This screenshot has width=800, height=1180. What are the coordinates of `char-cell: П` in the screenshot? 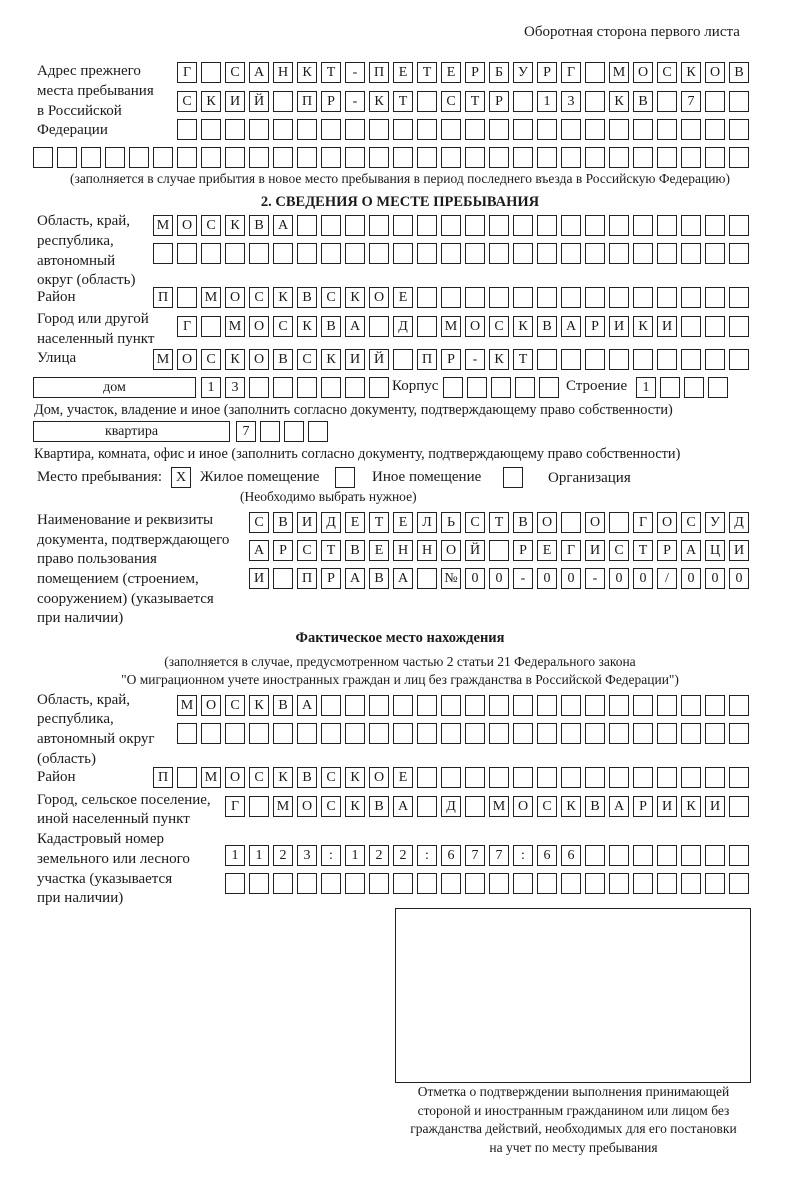 It's located at (163, 297).